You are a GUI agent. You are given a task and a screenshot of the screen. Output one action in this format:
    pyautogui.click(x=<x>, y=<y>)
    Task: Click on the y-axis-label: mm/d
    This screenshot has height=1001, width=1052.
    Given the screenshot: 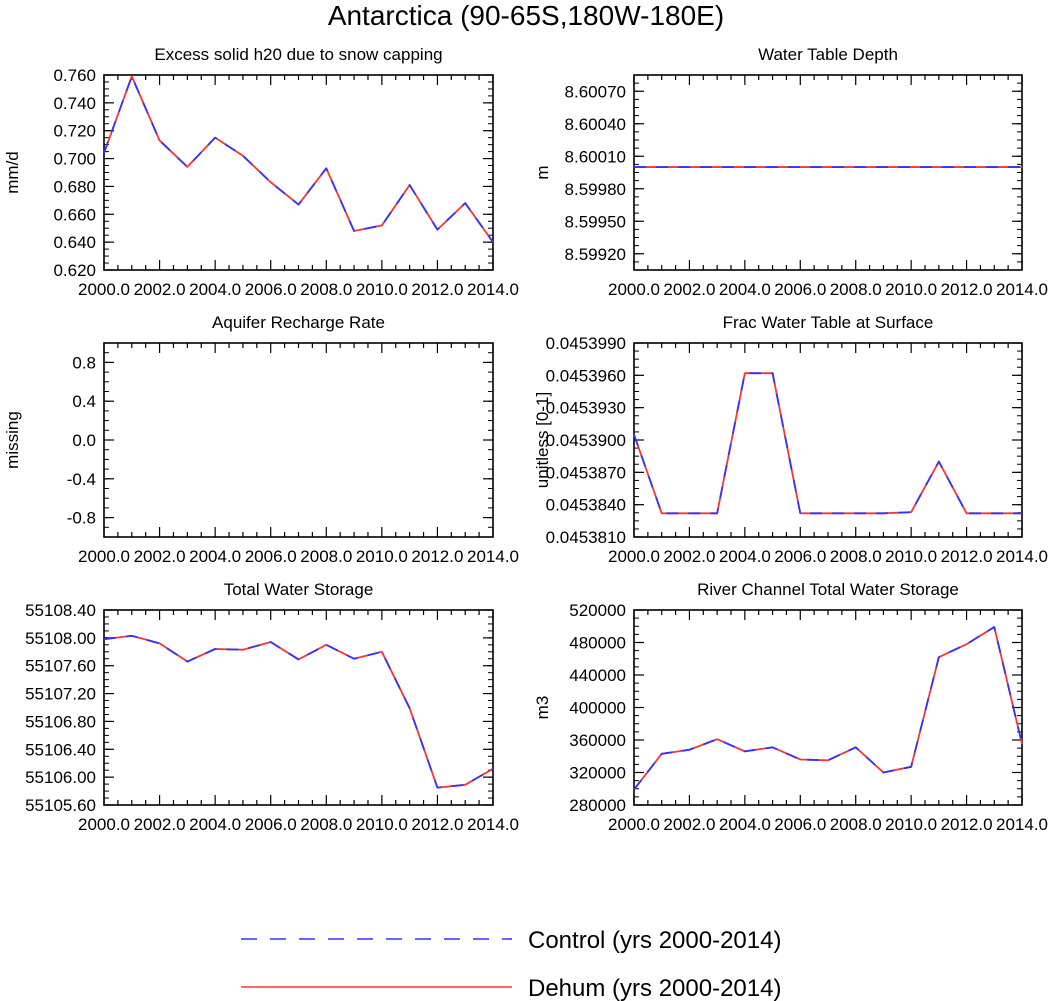 What is the action you would take?
    pyautogui.click(x=12, y=172)
    